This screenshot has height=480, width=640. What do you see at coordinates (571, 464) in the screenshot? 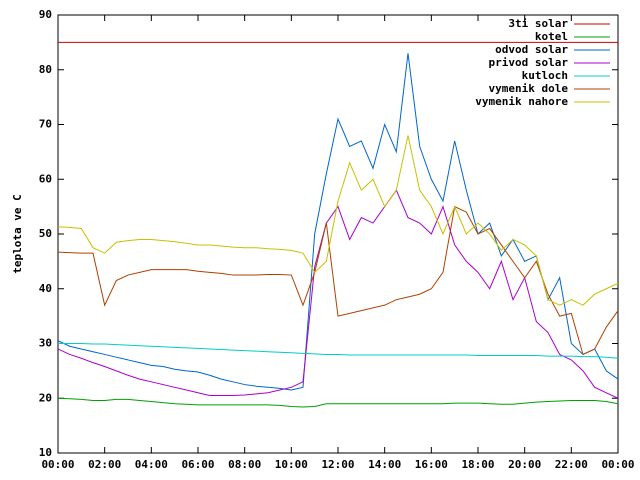
I see `x-tick-label: 22:00` at bounding box center [571, 464].